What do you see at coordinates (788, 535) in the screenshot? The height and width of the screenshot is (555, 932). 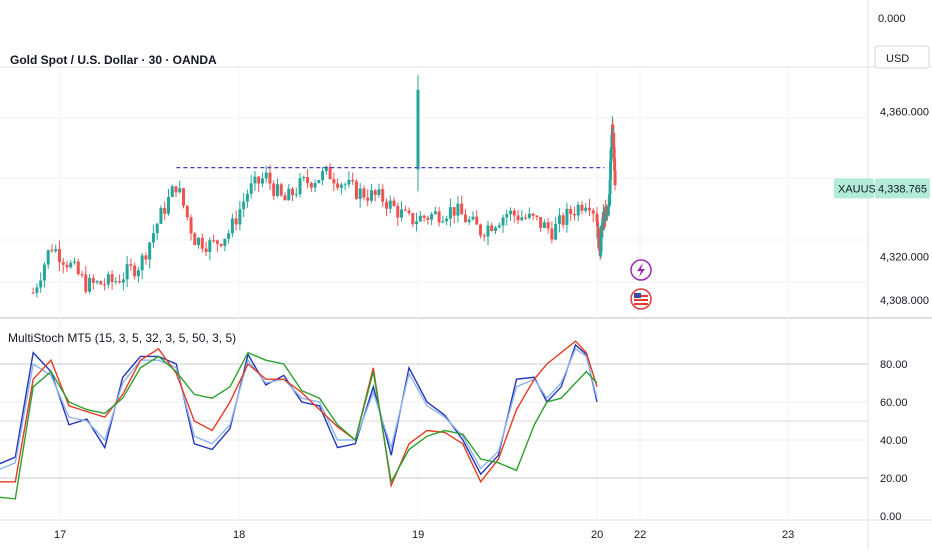 I see `time-tick-label: 23` at bounding box center [788, 535].